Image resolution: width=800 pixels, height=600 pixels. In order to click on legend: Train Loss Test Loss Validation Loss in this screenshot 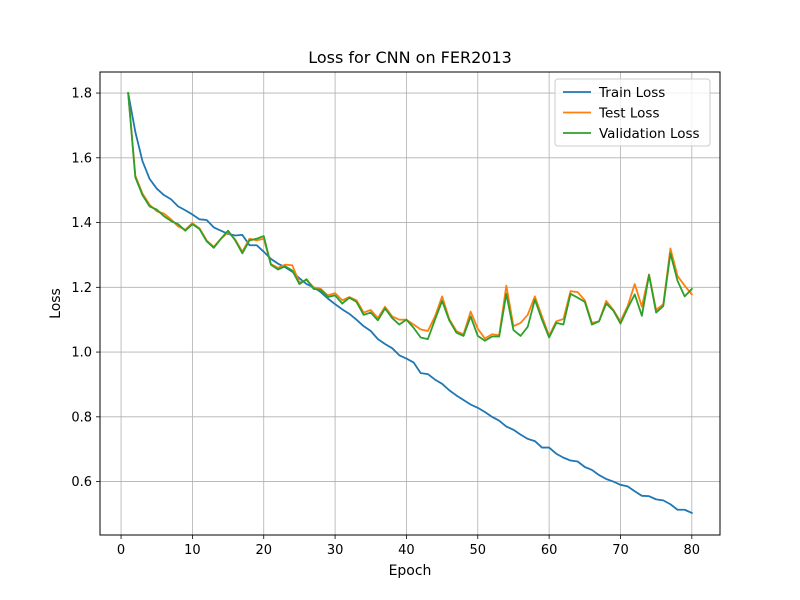, I will do `click(632, 112)`.